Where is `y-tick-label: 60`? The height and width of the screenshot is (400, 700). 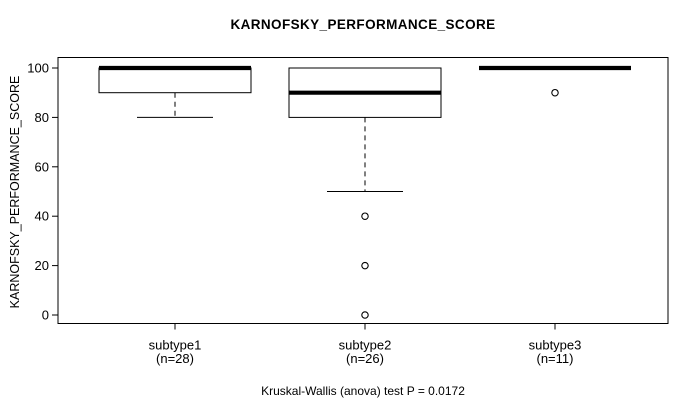
y-tick-label: 60 is located at coordinates (42, 166).